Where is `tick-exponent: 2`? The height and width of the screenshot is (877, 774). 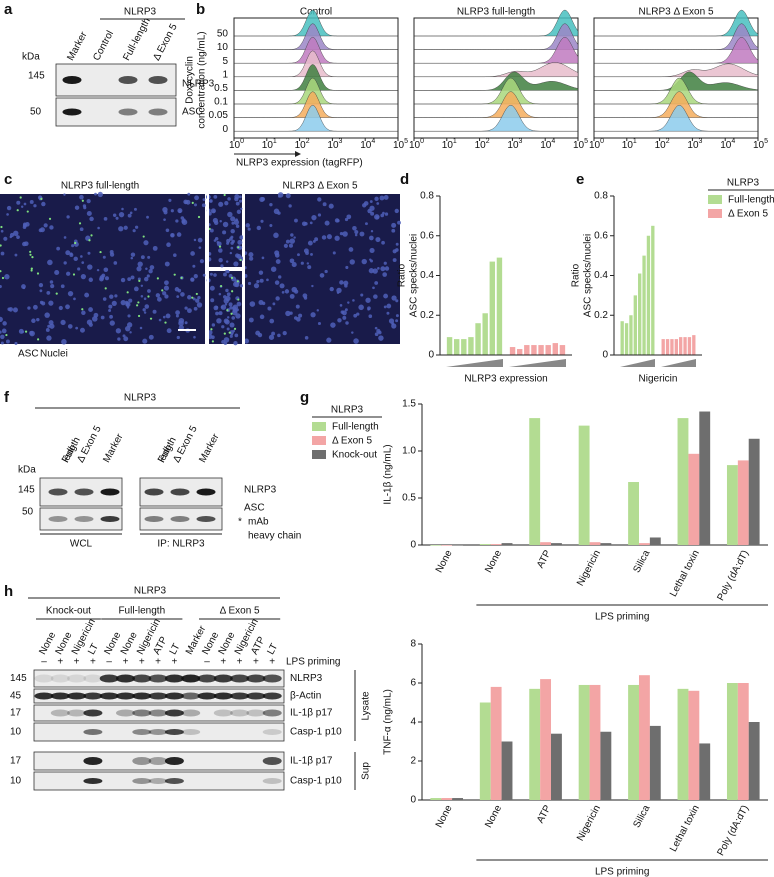
tick-exponent: 2 is located at coordinates (668, 141).